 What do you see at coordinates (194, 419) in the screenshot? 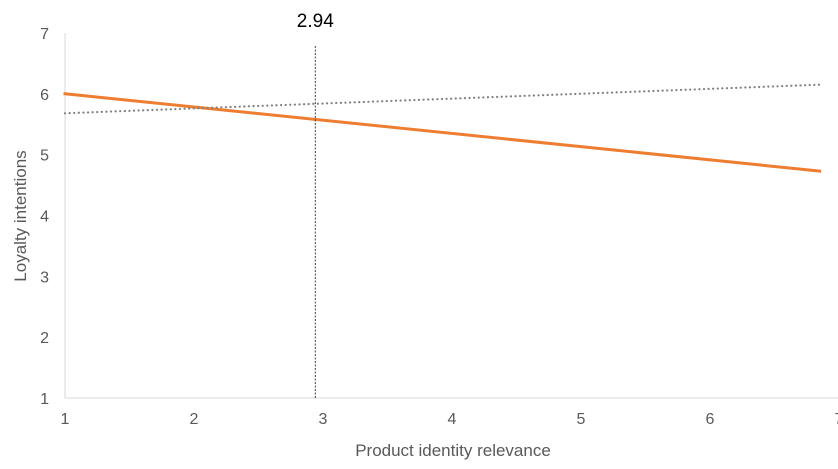
I see `x-tick-label: 2` at bounding box center [194, 419].